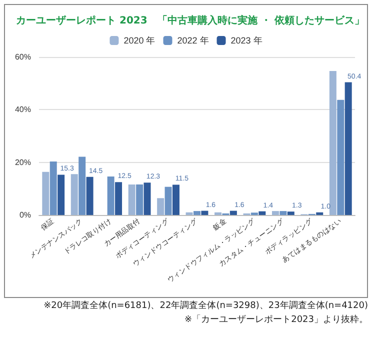  Describe the element at coordinates (190, 20) in the screenshot. I see `chart-title: カーユーザーレポート 2023 「中古車購入時に実施 ・ 依頼したサービス」` at that location.